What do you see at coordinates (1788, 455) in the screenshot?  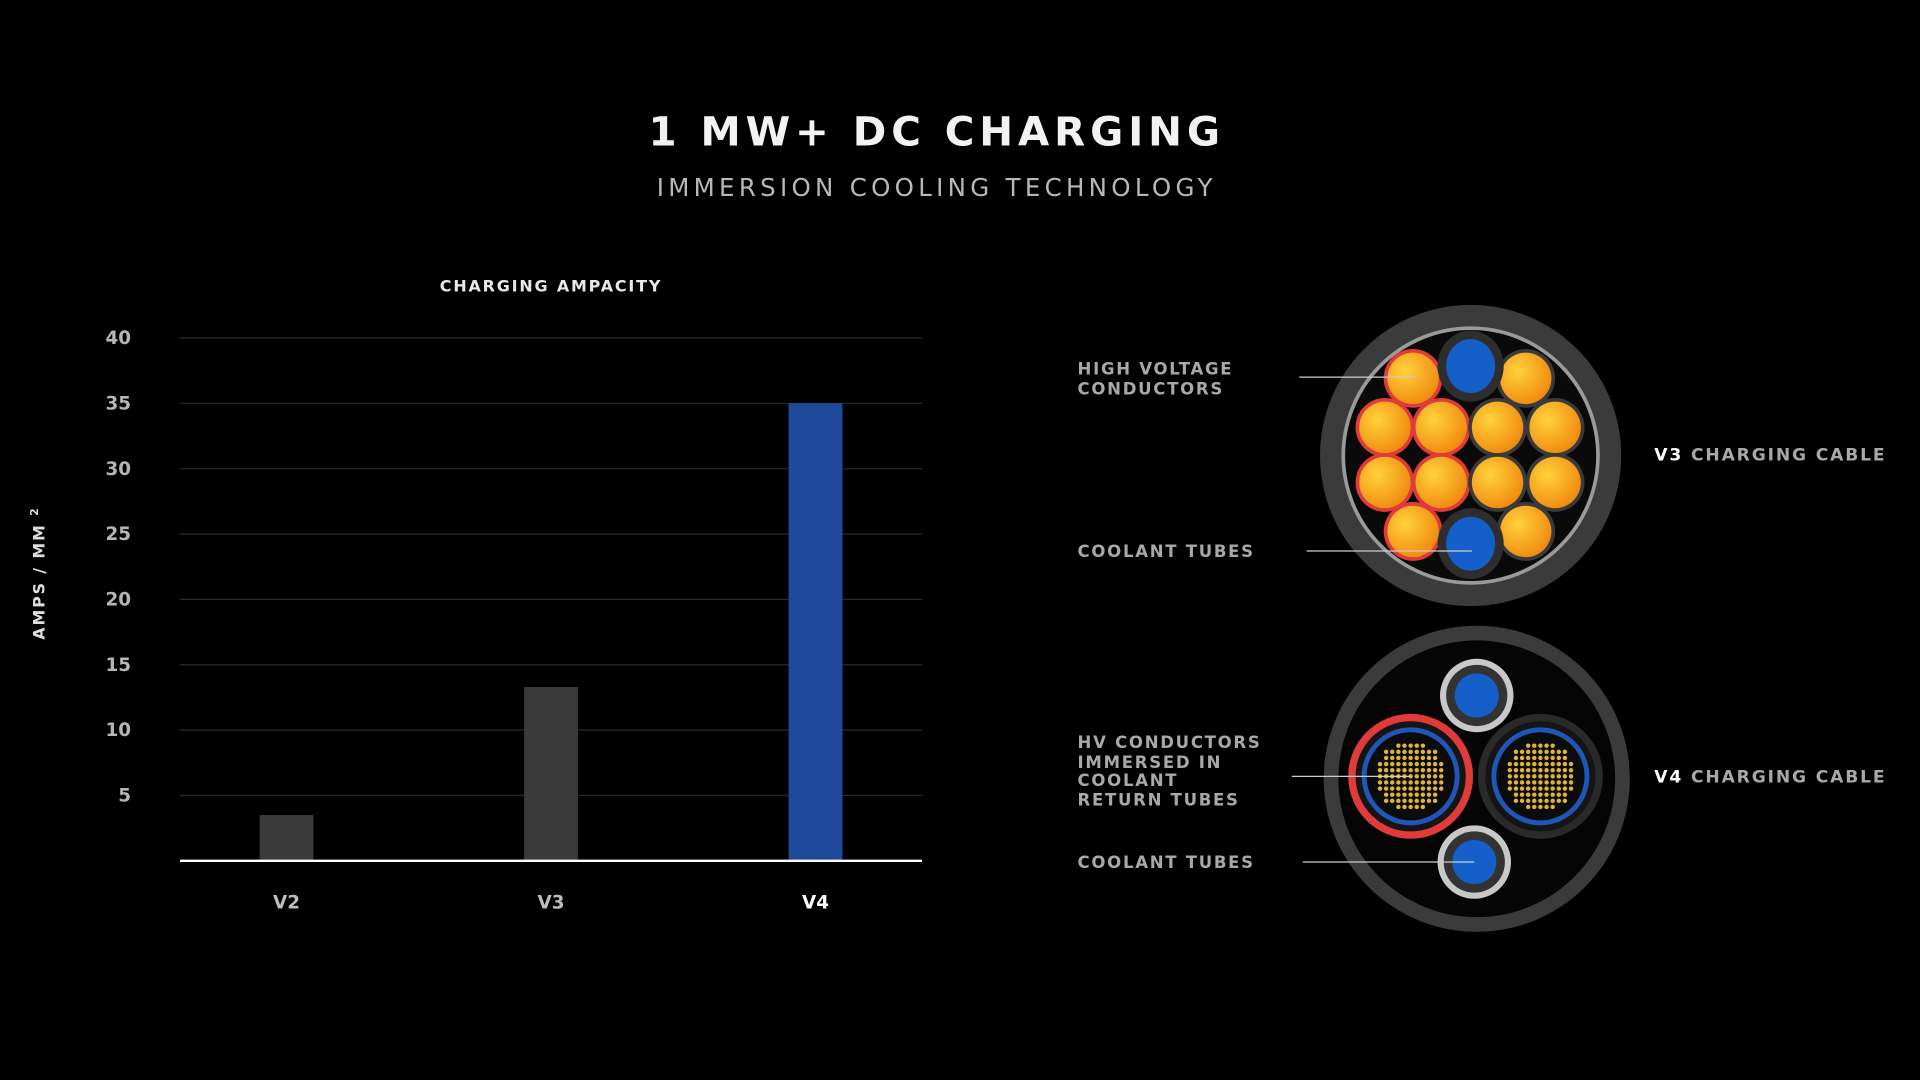 I see `v3-cable-name-rest: CHARGING CABLE` at bounding box center [1788, 455].